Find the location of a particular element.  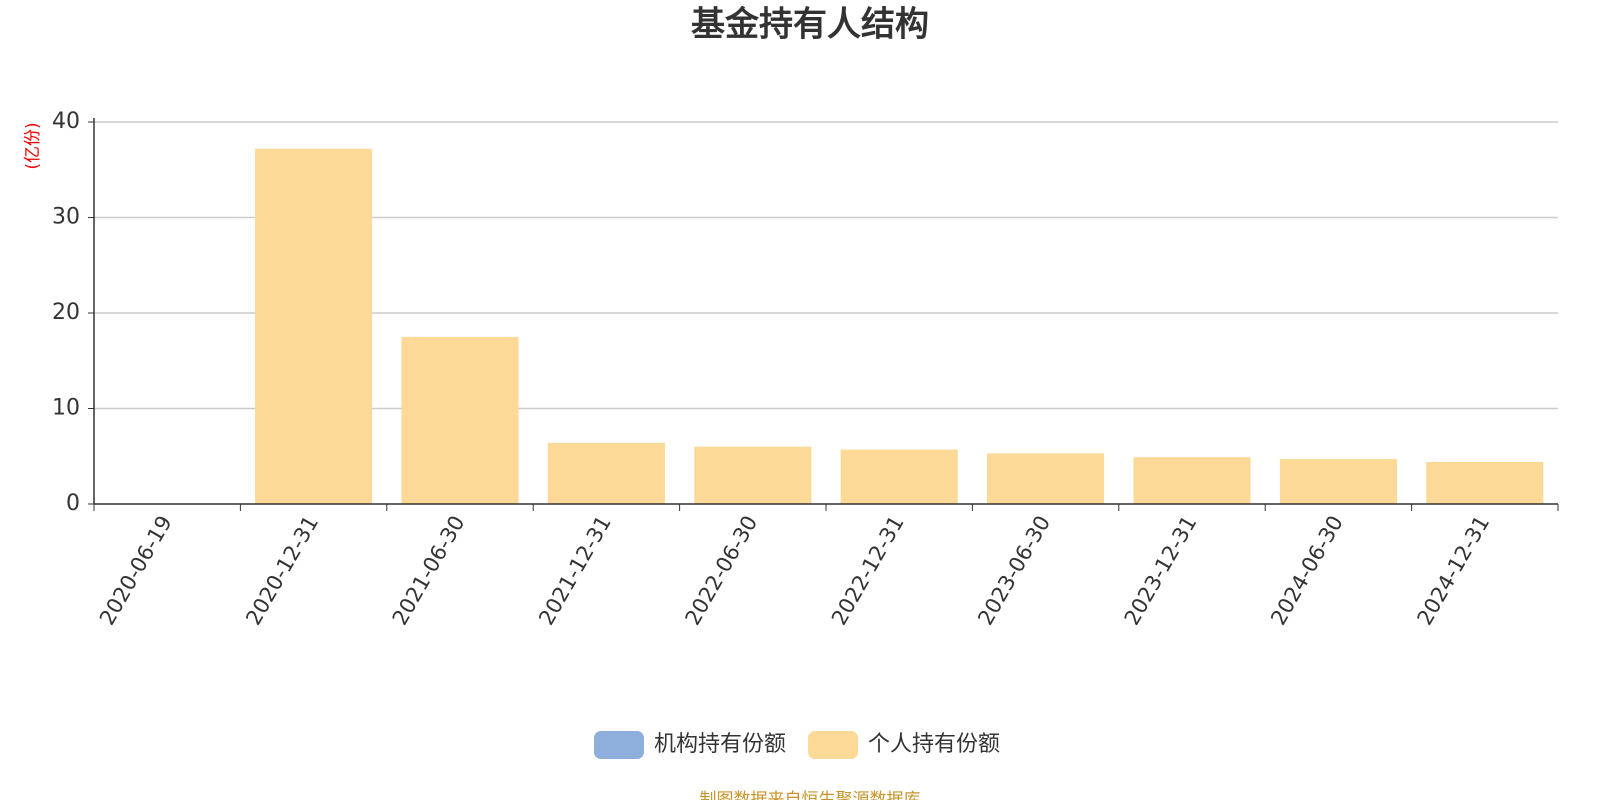

y-axis-label: (亿份) is located at coordinates (33, 145).